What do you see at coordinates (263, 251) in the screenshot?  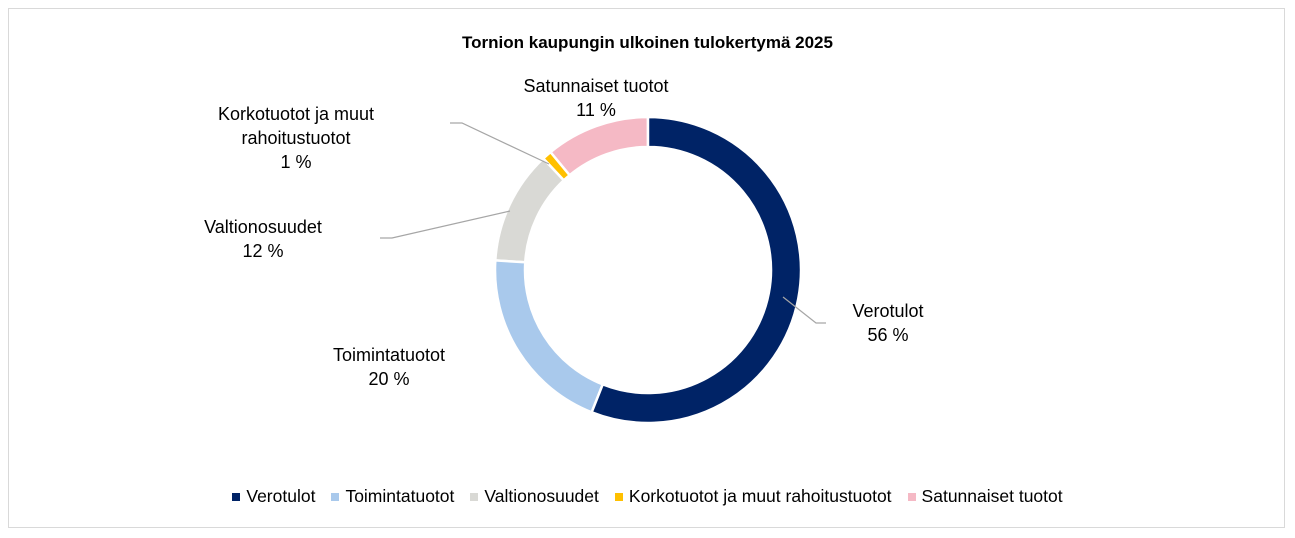 I see `data-label-value: 12 %` at bounding box center [263, 251].